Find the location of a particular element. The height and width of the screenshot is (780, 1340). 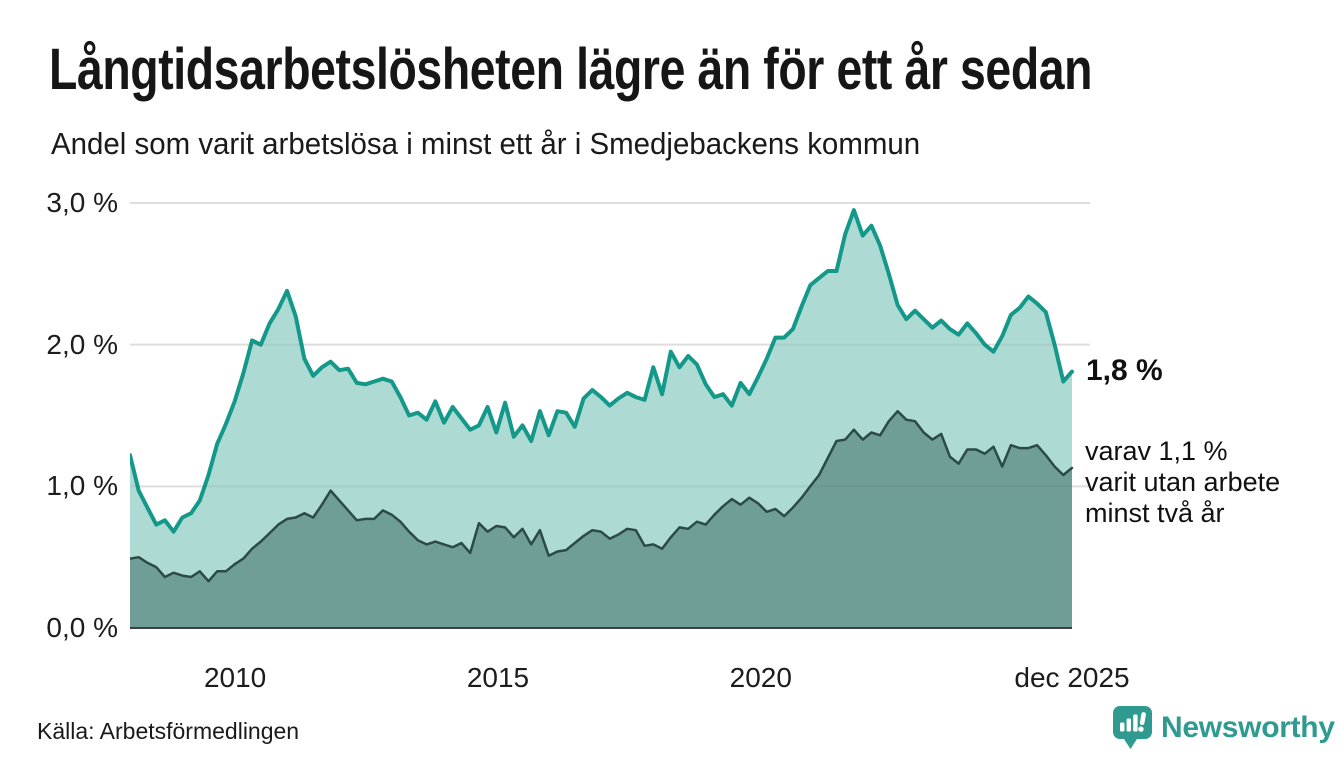

x-axis-tick-label: 2020 is located at coordinates (760, 677).